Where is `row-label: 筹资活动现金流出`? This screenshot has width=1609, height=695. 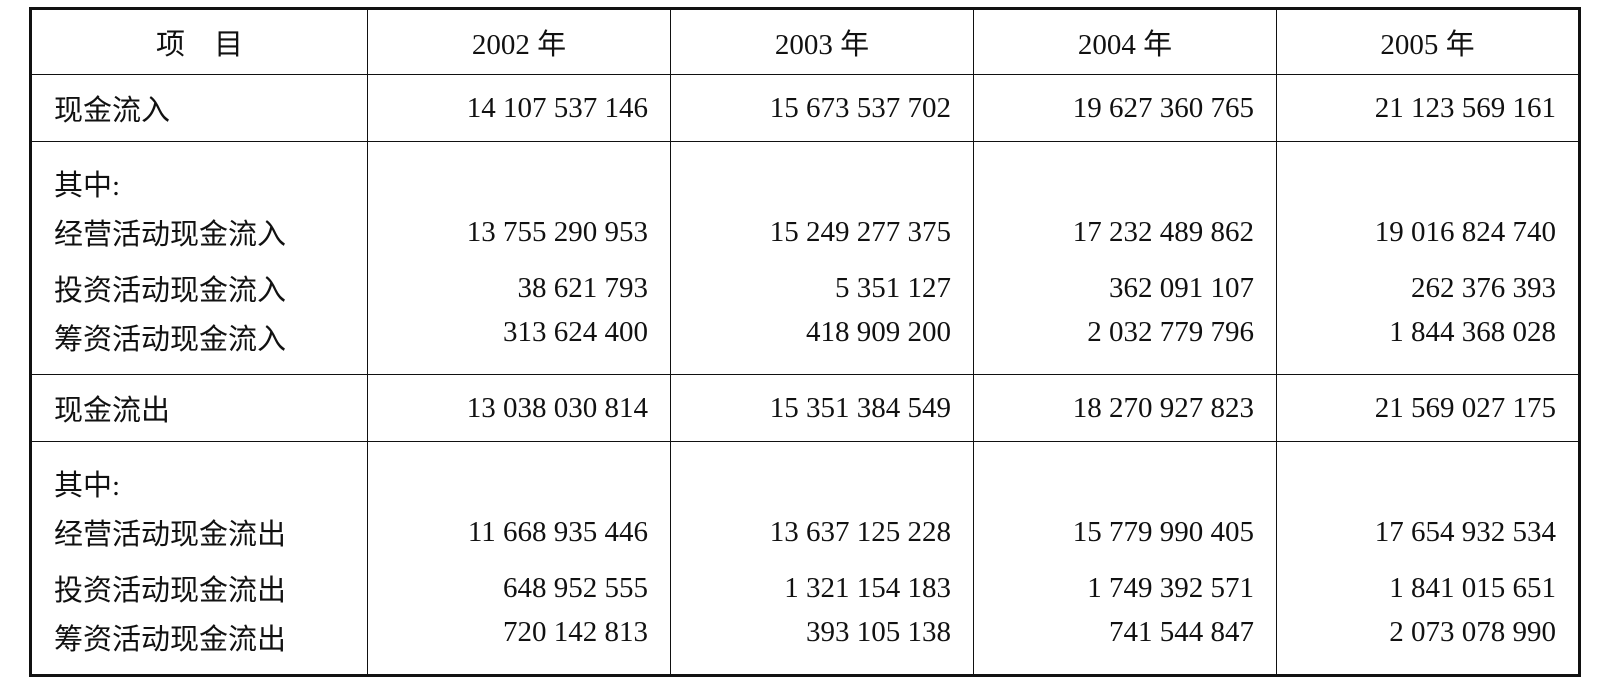
row-label: 筹资活动现金流出 is located at coordinates (199, 646).